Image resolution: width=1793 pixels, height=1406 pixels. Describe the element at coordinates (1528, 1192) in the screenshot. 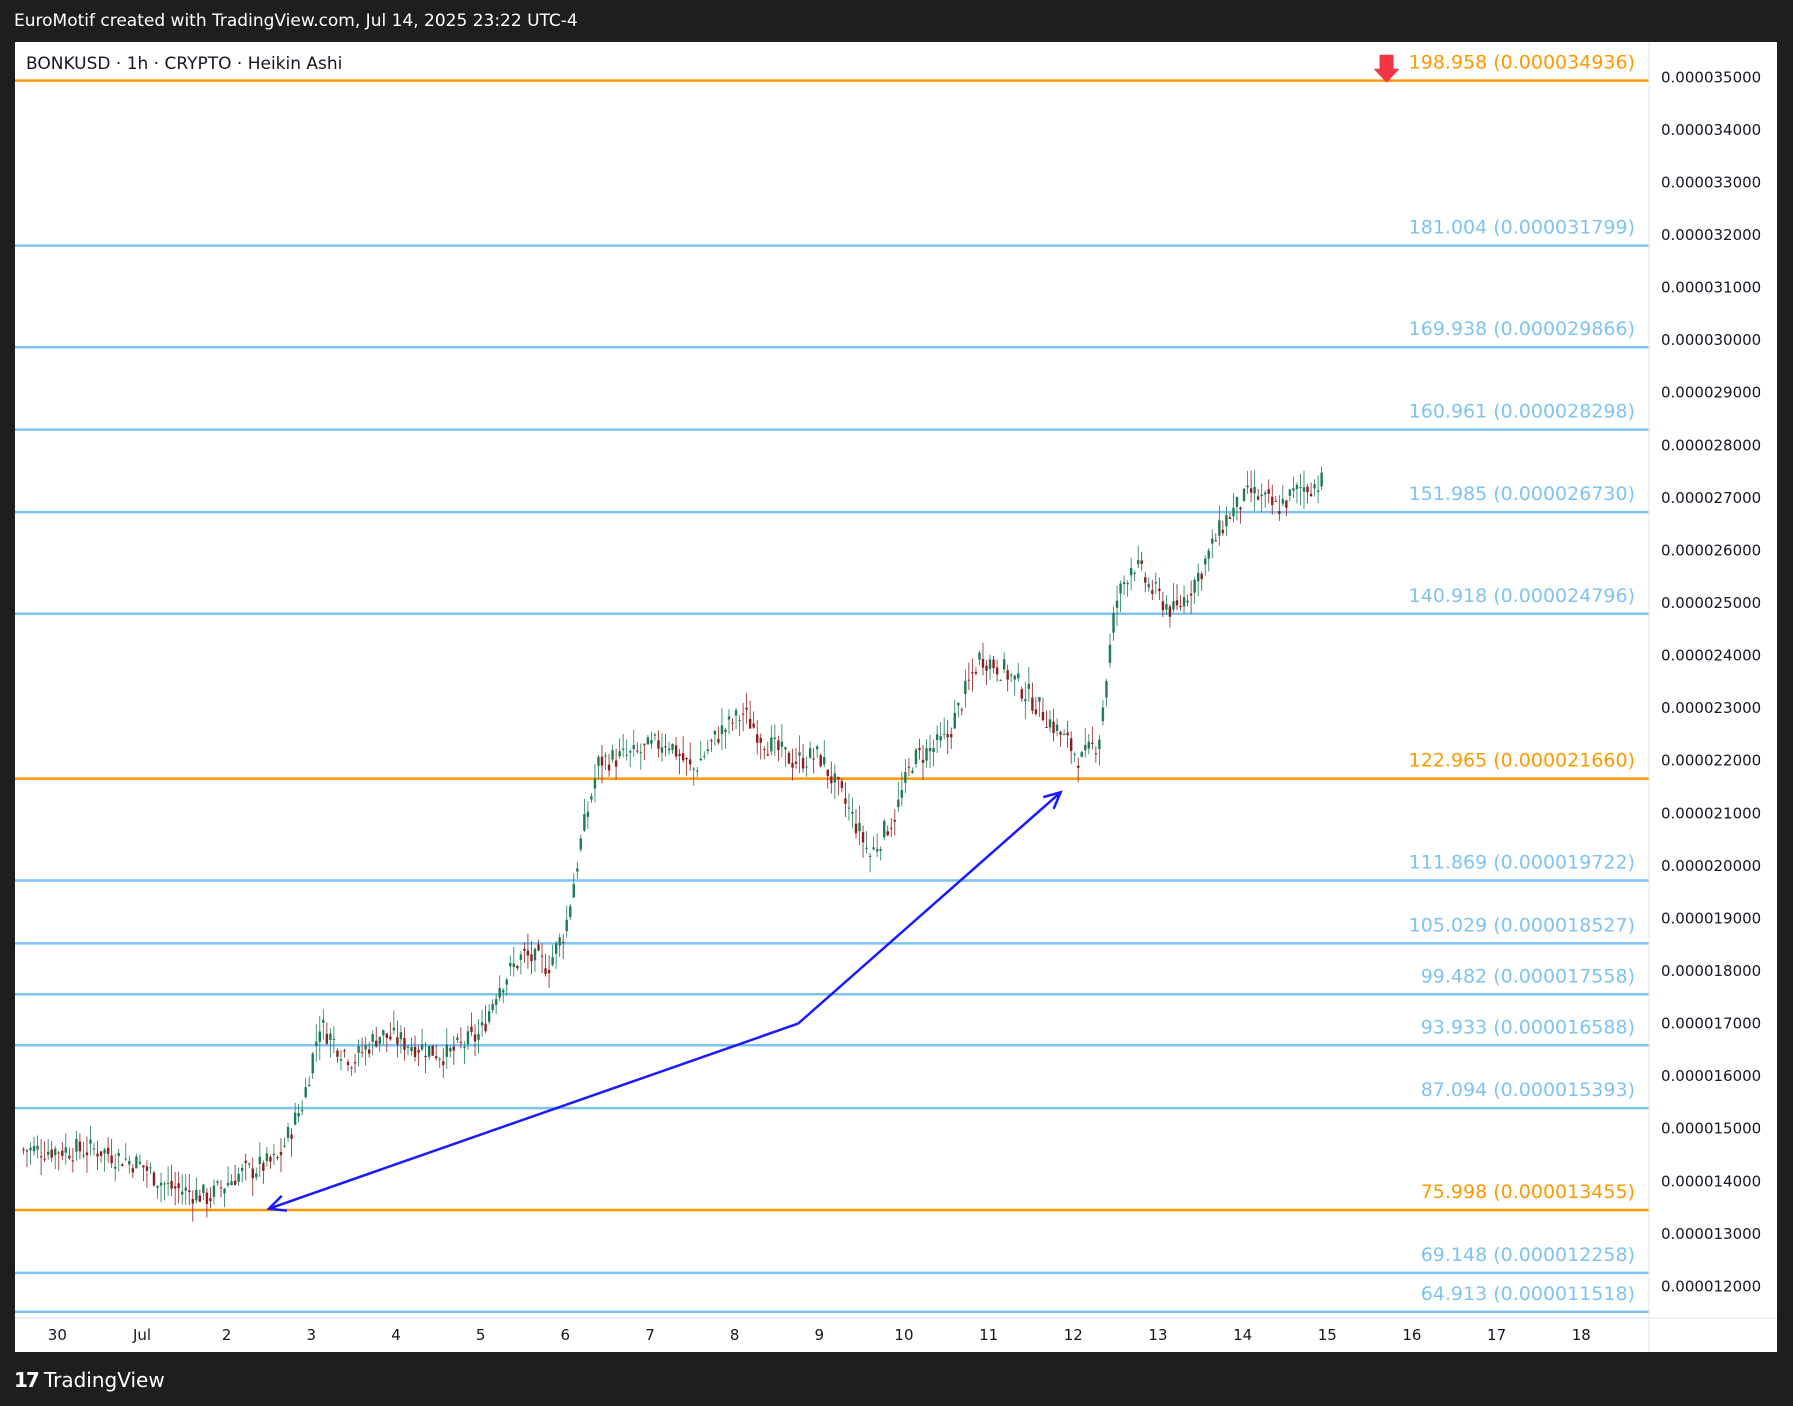

I see `level-label: 75.998 (0.000013455)` at that location.